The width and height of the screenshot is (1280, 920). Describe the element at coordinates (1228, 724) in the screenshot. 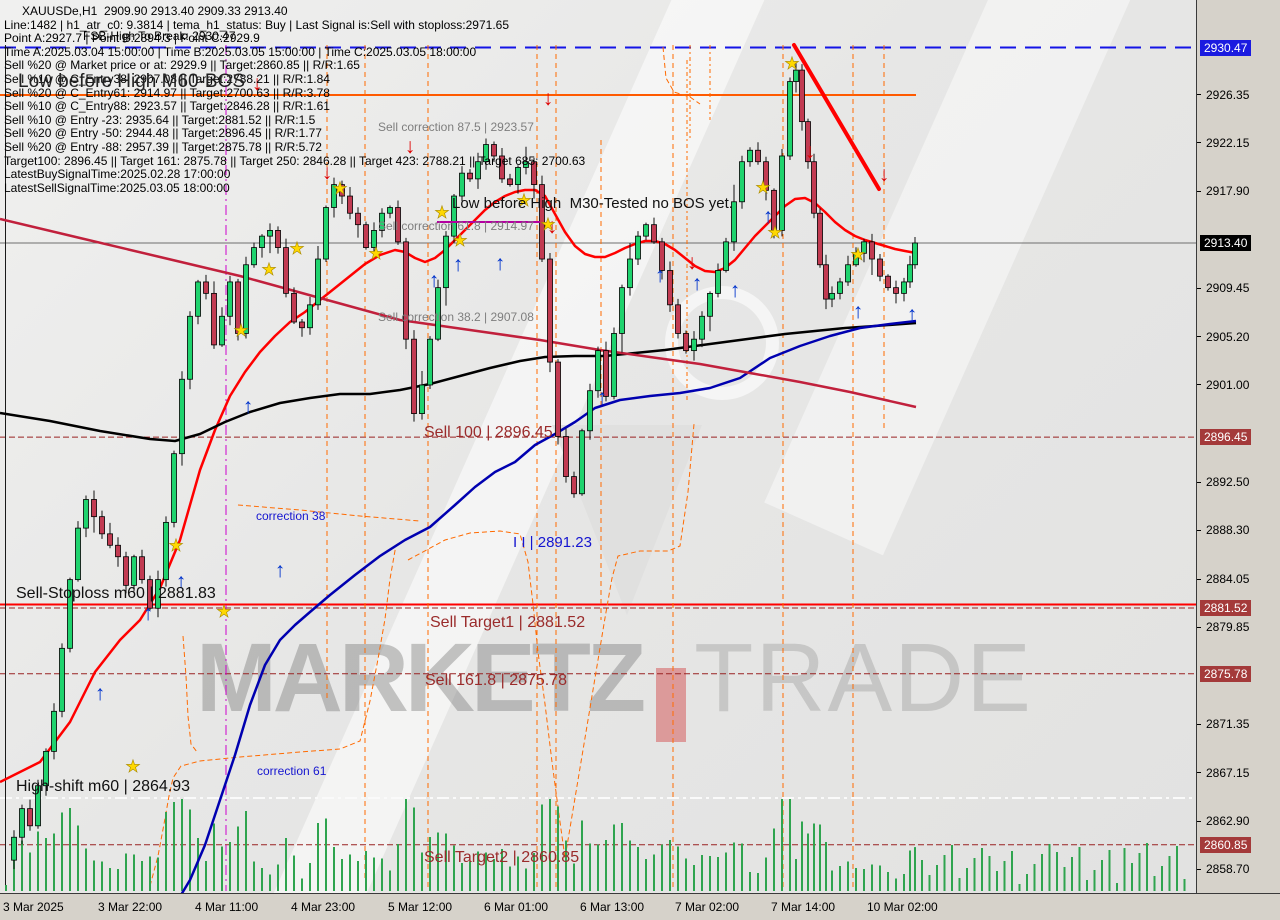

I see `price-tick-label: 2871.35` at that location.